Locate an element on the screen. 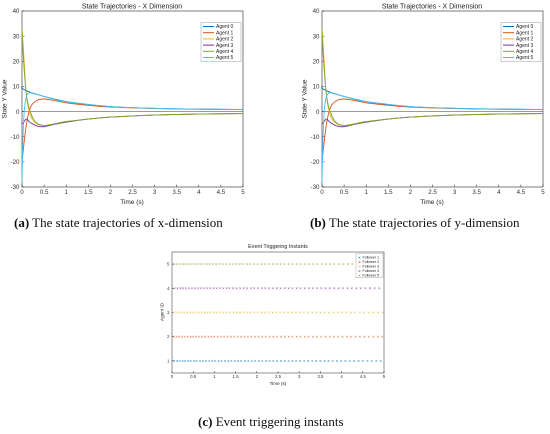 The image size is (550, 434). legend-label: Follower 5 is located at coordinates (371, 276).